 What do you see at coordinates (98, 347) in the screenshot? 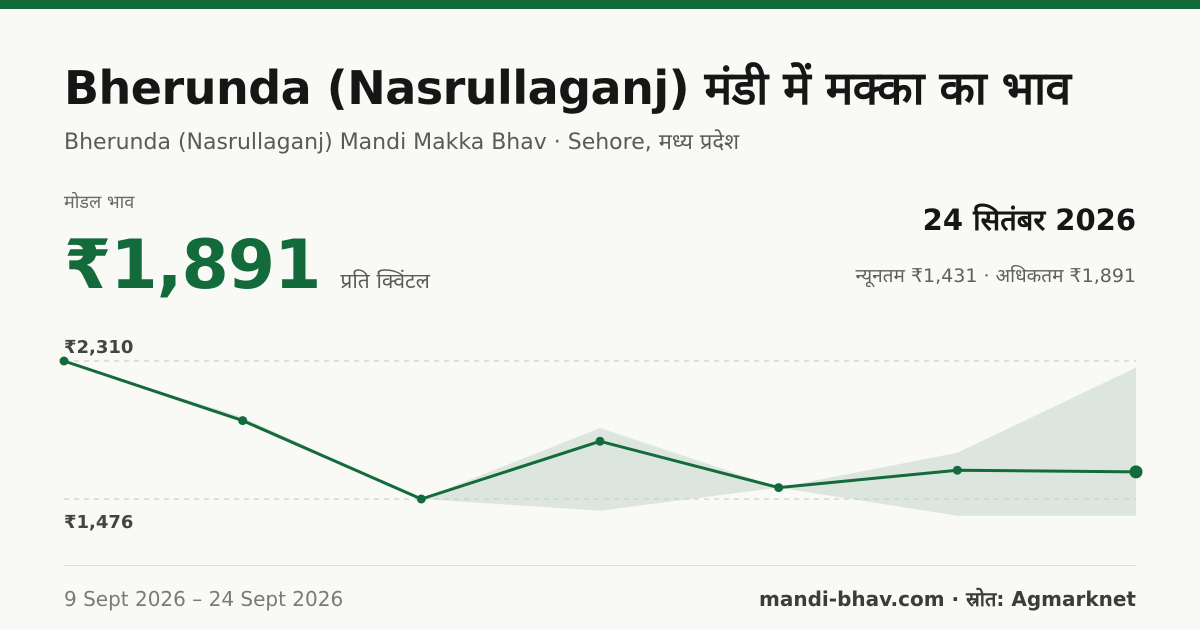
I see `y-tick-label-max: ₹2,310` at bounding box center [98, 347].